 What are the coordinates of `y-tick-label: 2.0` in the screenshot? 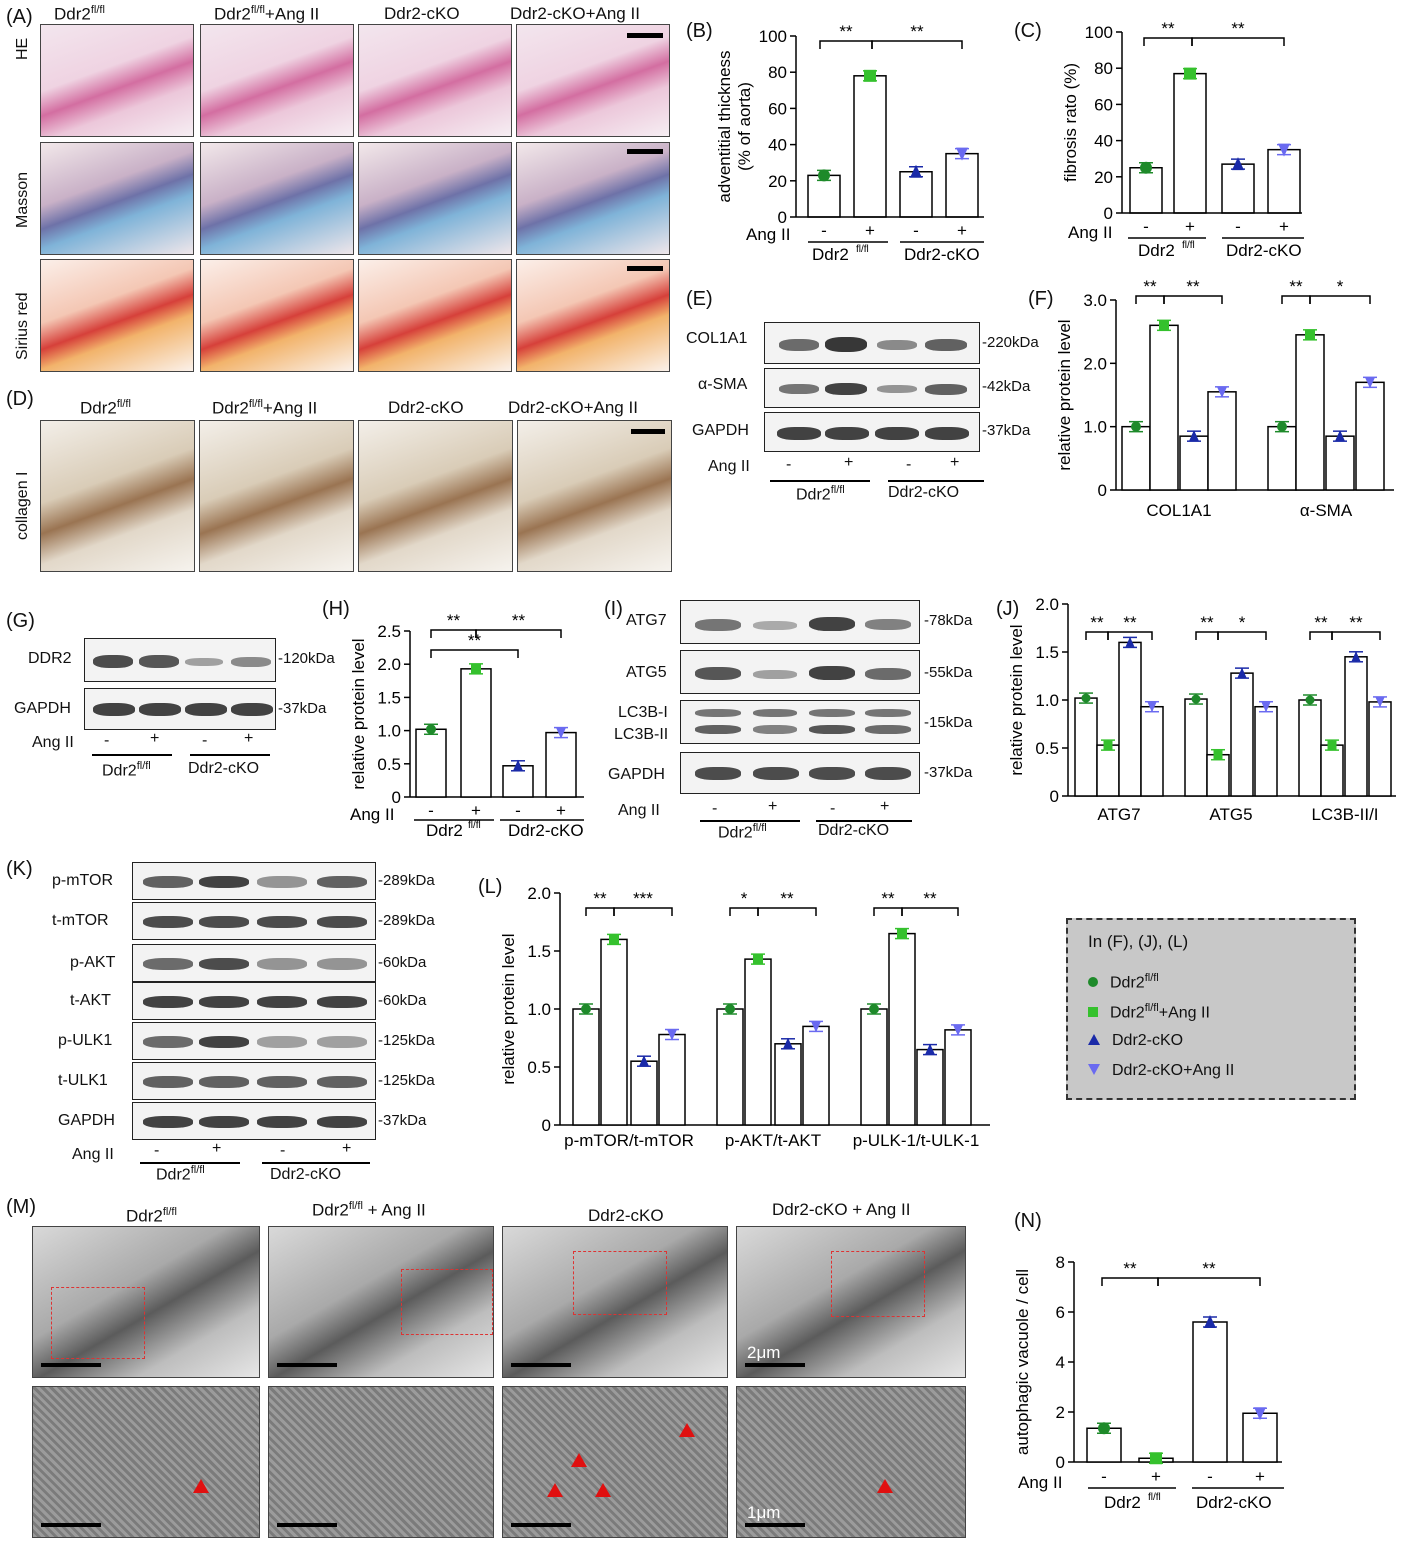 It's located at (1047, 604).